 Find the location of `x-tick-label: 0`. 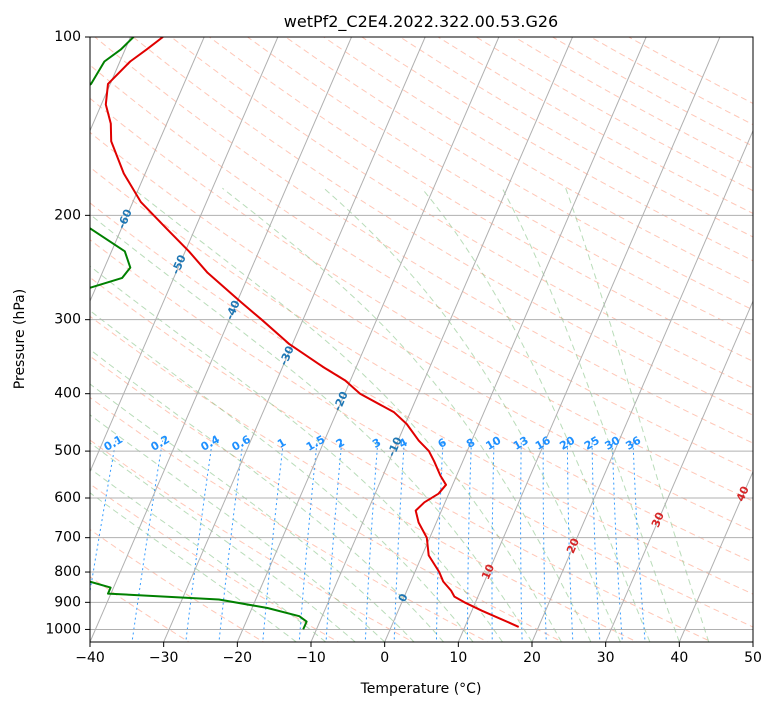

x-tick-label: 0 is located at coordinates (384, 658).